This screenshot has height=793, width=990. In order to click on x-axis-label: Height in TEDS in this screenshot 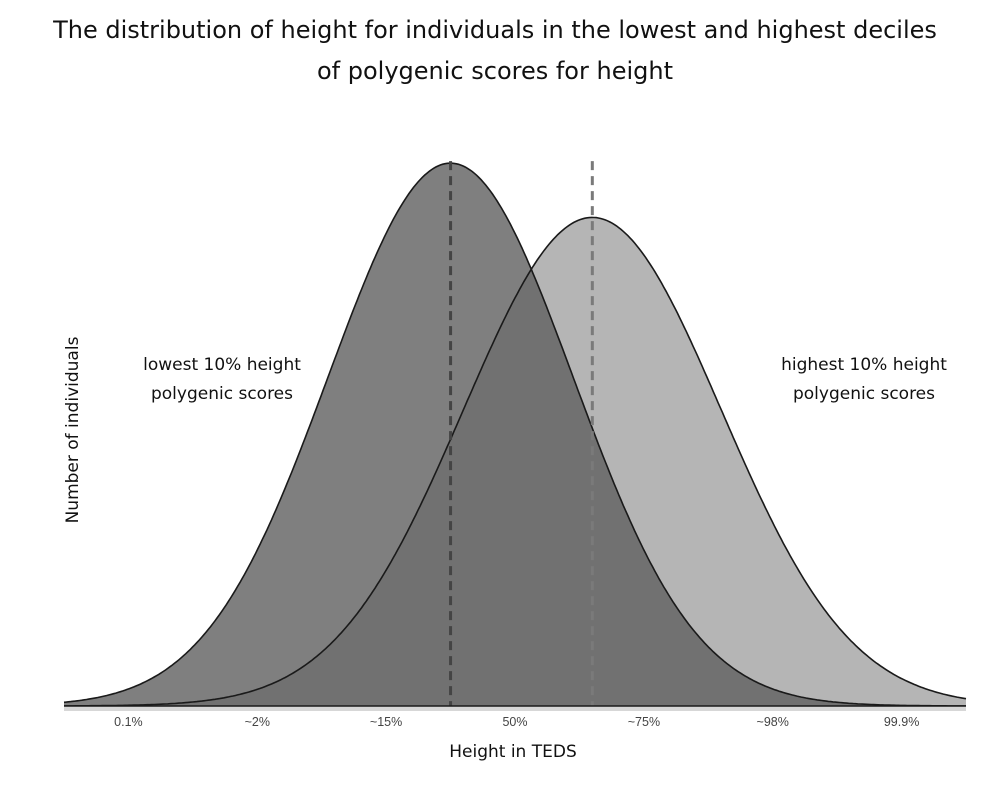, I will do `click(513, 752)`.